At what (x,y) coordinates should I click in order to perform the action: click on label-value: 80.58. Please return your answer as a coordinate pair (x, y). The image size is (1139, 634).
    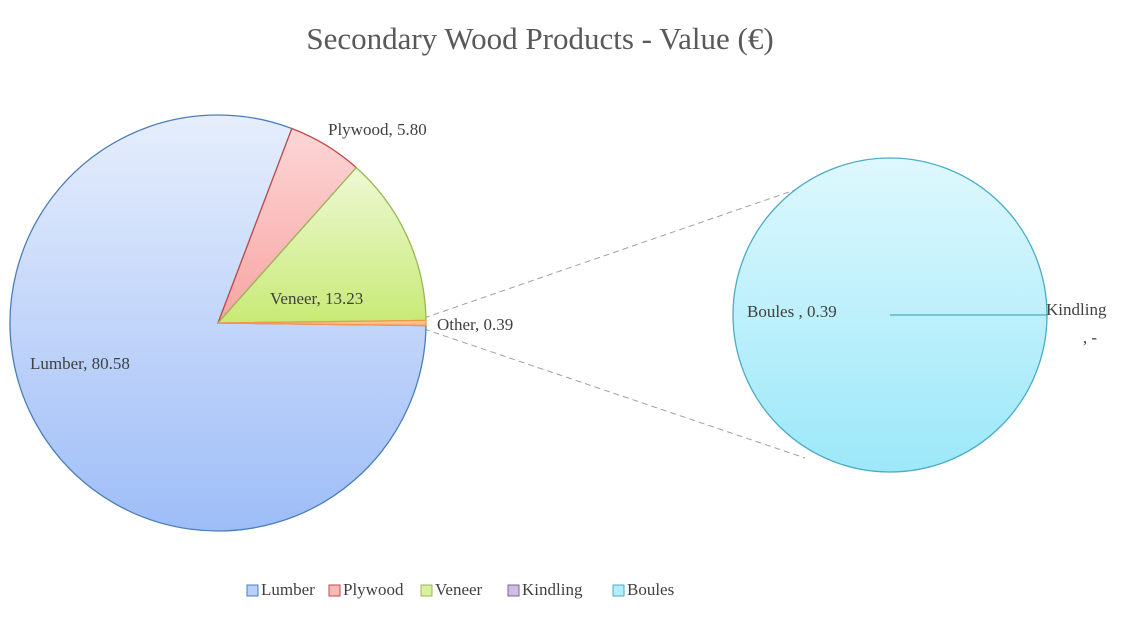
    Looking at the image, I should click on (111, 363).